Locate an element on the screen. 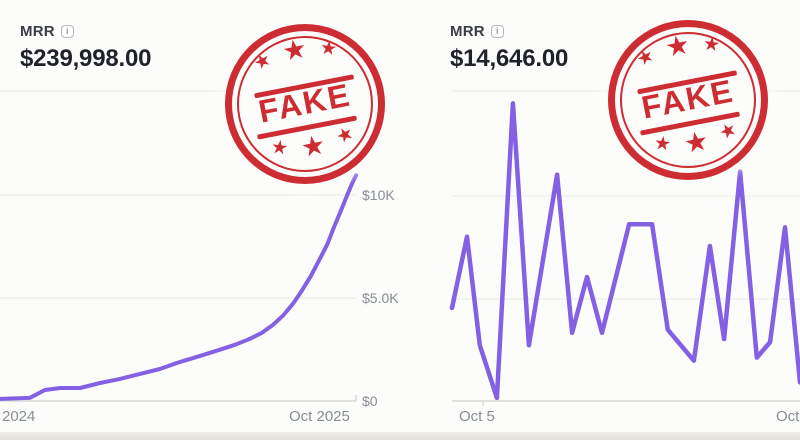 Image resolution: width=800 pixels, height=440 pixels. mrr-amount: $14,646.00 is located at coordinates (509, 58).